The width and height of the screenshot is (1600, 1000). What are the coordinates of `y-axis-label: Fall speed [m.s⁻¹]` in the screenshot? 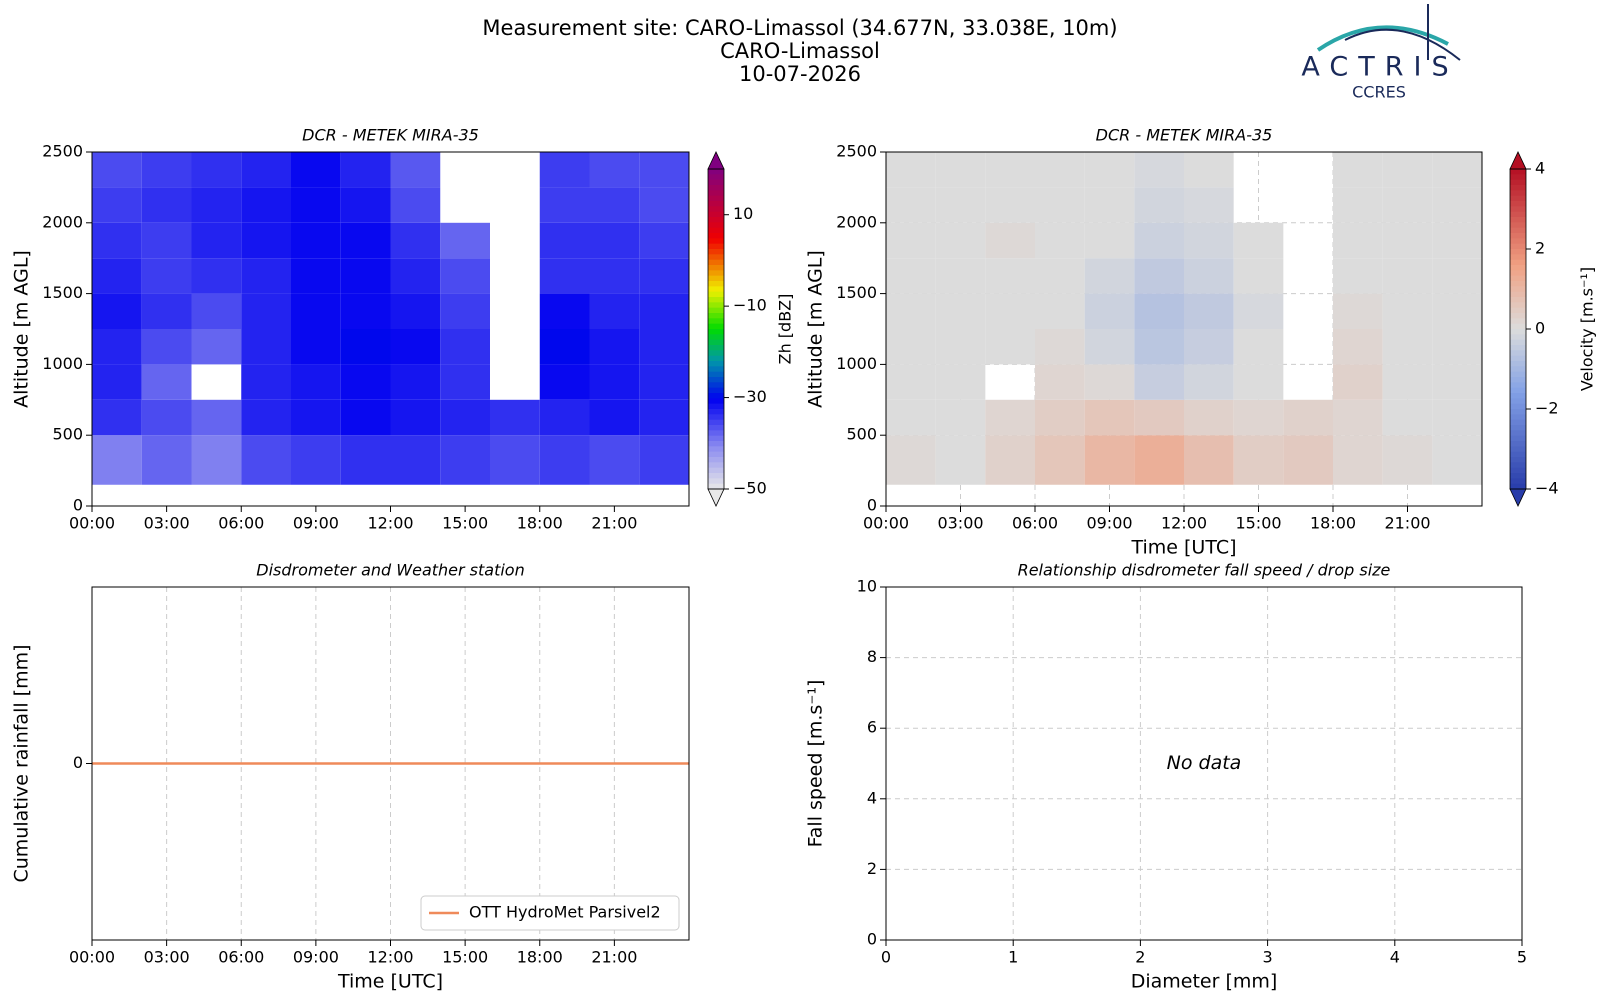 It's located at (816, 764).